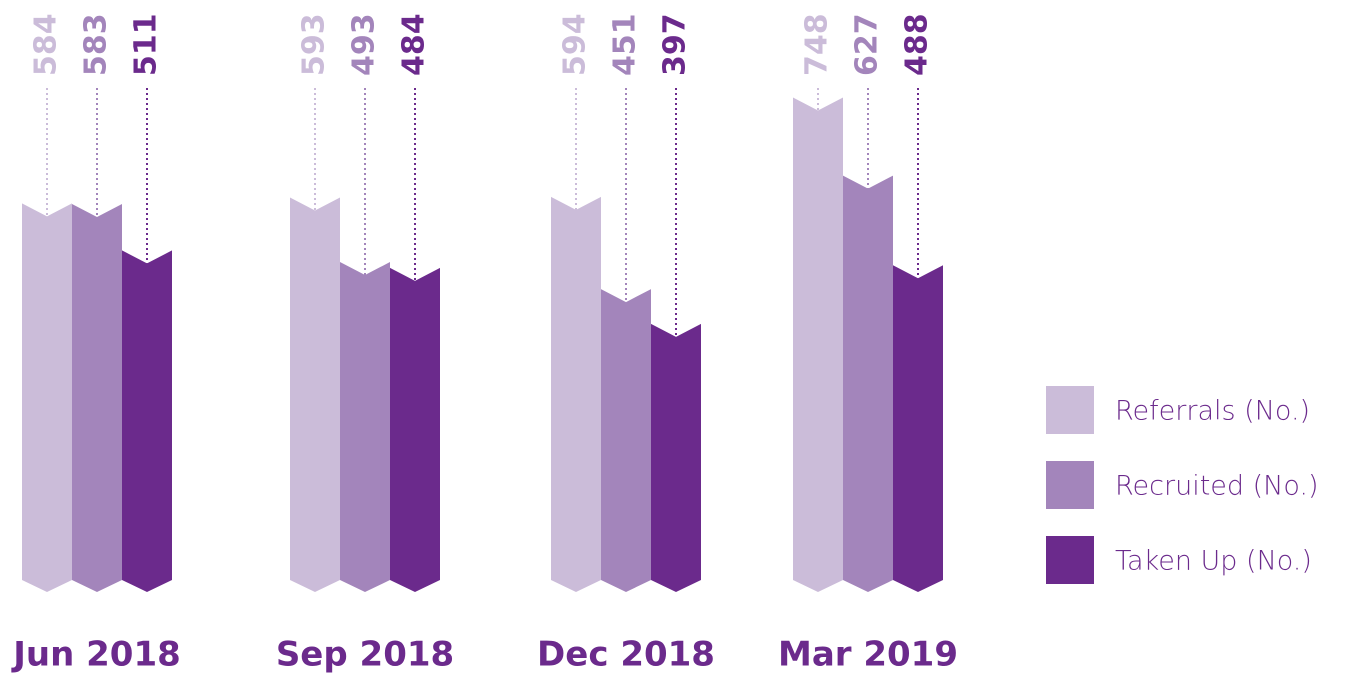 The width and height of the screenshot is (1352, 677). What do you see at coordinates (675, 44) in the screenshot?
I see `value-label: 397` at bounding box center [675, 44].